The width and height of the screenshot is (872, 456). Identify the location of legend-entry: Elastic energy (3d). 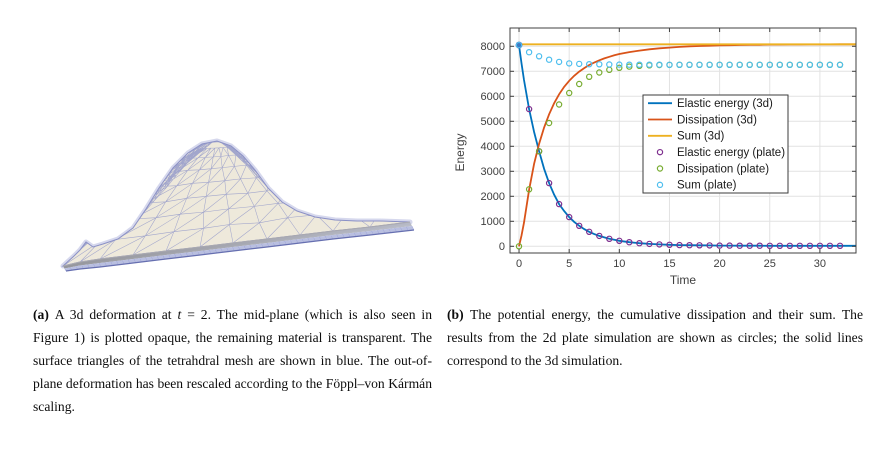
(710, 104).